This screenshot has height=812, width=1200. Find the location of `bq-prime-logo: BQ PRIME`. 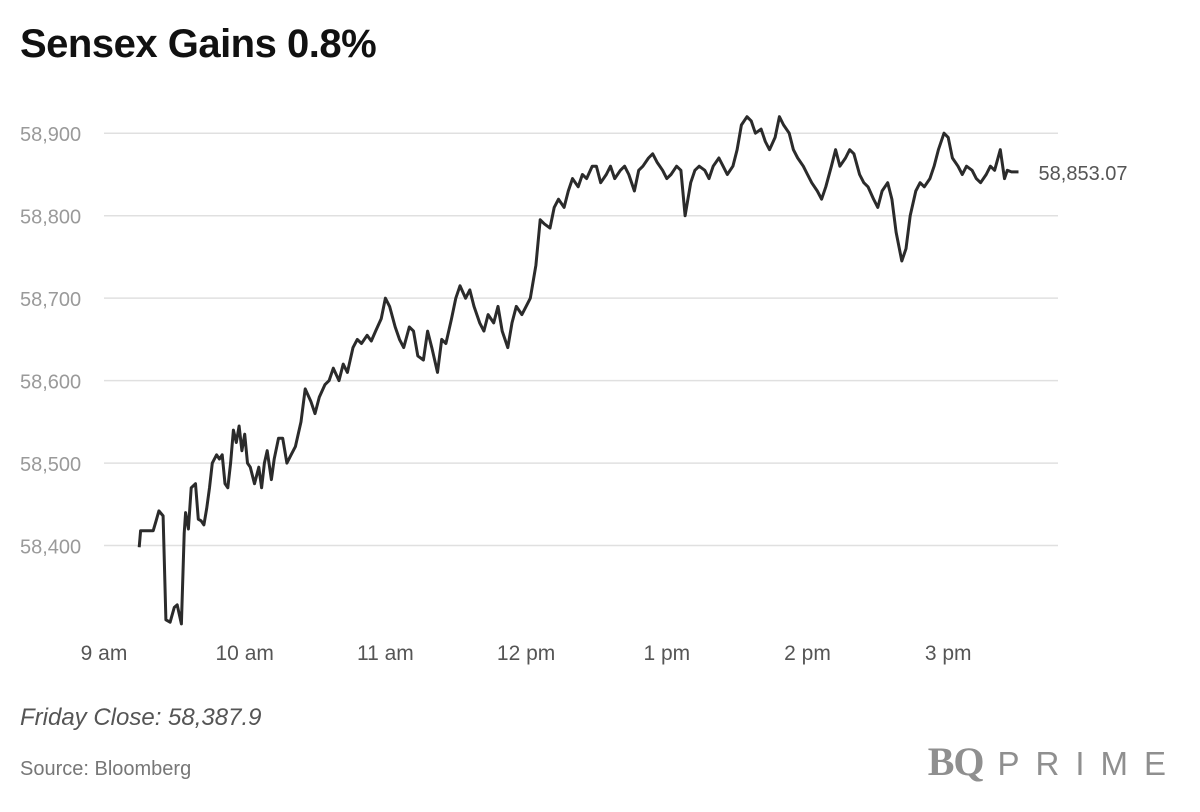

bq-prime-logo: BQ PRIME is located at coordinates (1055, 761).